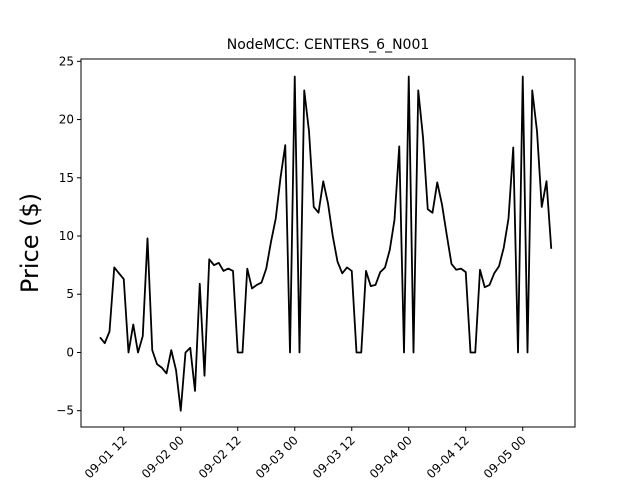 The width and height of the screenshot is (640, 480). I want to click on x-tick-label: 09-05 00, so click(505, 456).